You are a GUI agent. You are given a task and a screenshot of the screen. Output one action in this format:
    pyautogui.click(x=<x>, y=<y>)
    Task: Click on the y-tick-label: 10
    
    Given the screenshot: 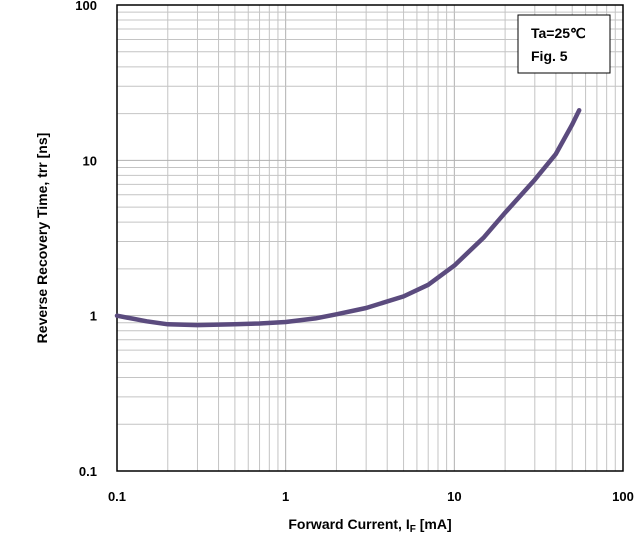 What is the action you would take?
    pyautogui.click(x=90, y=160)
    